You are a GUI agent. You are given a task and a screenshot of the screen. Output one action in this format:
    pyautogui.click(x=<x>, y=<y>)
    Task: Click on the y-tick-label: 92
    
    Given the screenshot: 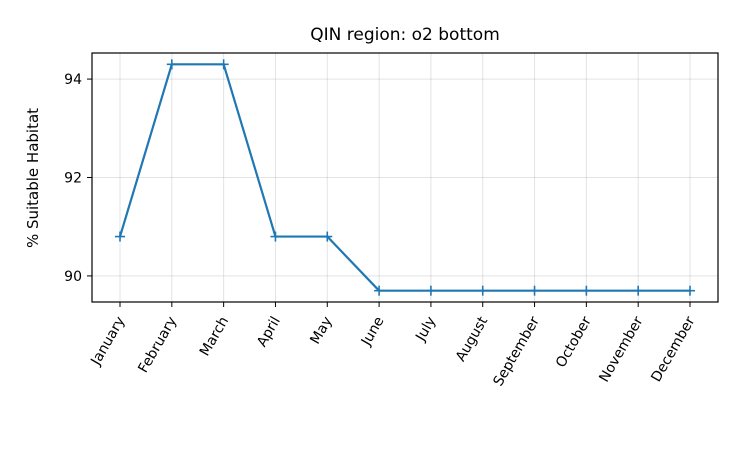 What is the action you would take?
    pyautogui.click(x=73, y=179)
    